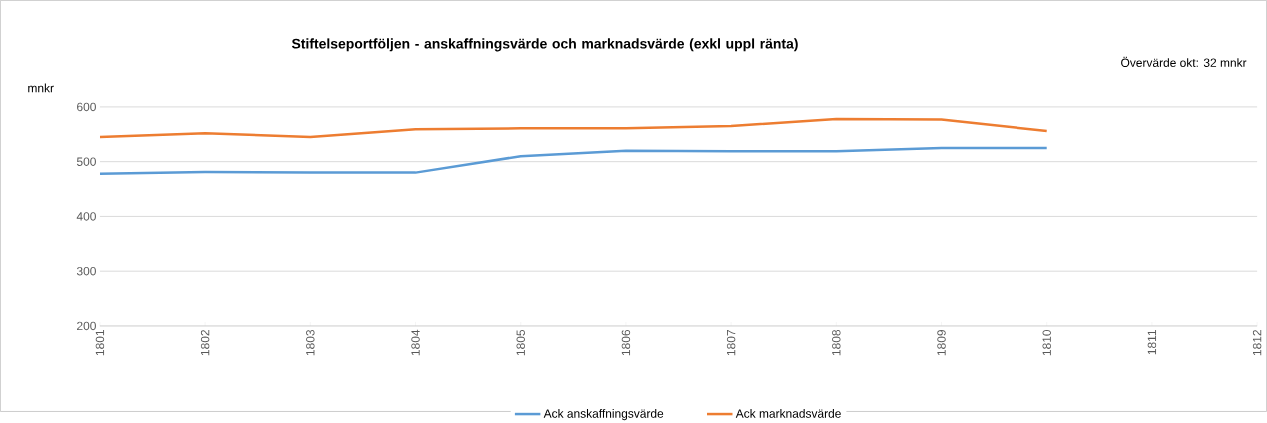 This screenshot has width=1267, height=423. I want to click on x-tick-label: 1803, so click(310, 342).